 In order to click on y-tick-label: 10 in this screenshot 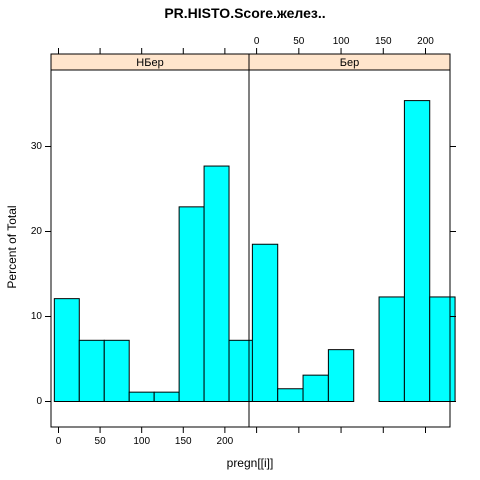, I will do `click(37, 316)`.